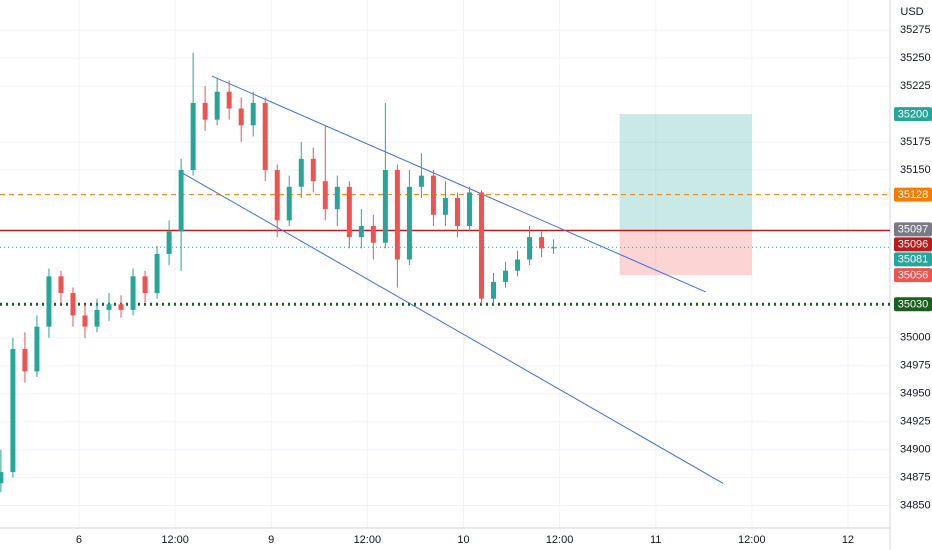  I want to click on y-tick-label: 35275, so click(915, 30).